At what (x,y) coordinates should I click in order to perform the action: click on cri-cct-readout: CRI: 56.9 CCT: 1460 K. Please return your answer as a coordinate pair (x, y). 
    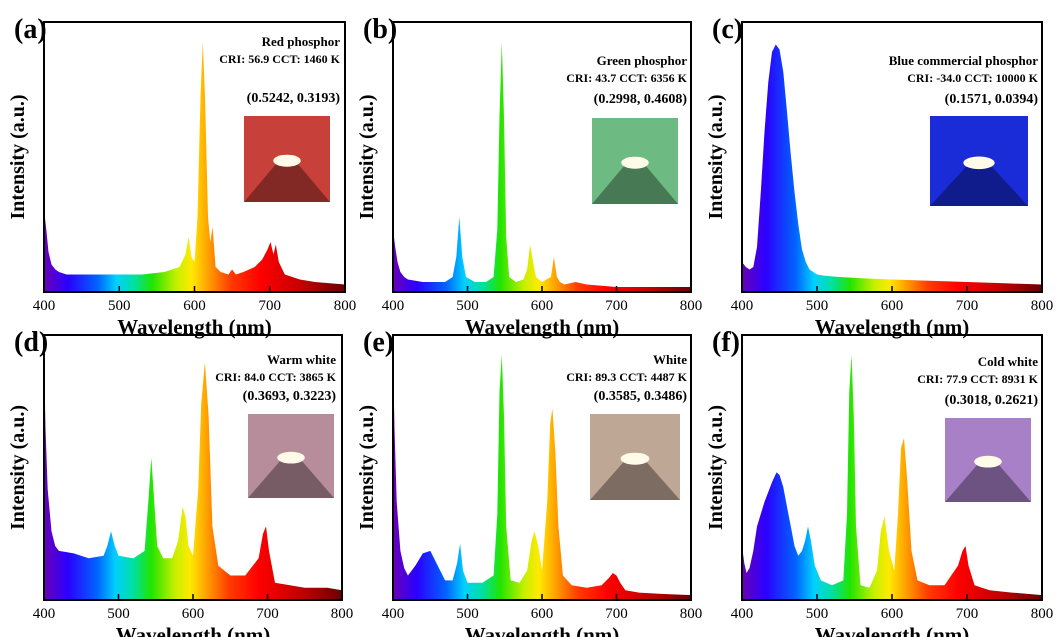
    Looking at the image, I should click on (279, 59).